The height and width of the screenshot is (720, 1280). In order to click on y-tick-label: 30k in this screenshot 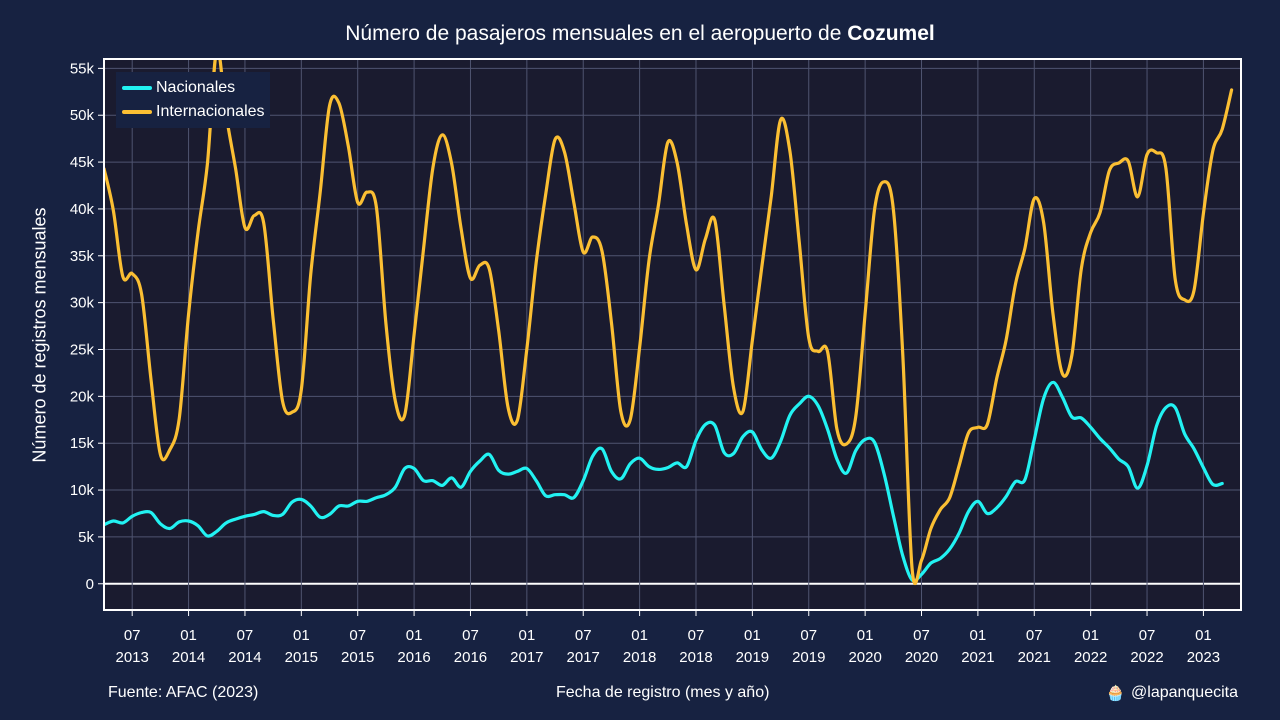, I will do `click(82, 303)`.